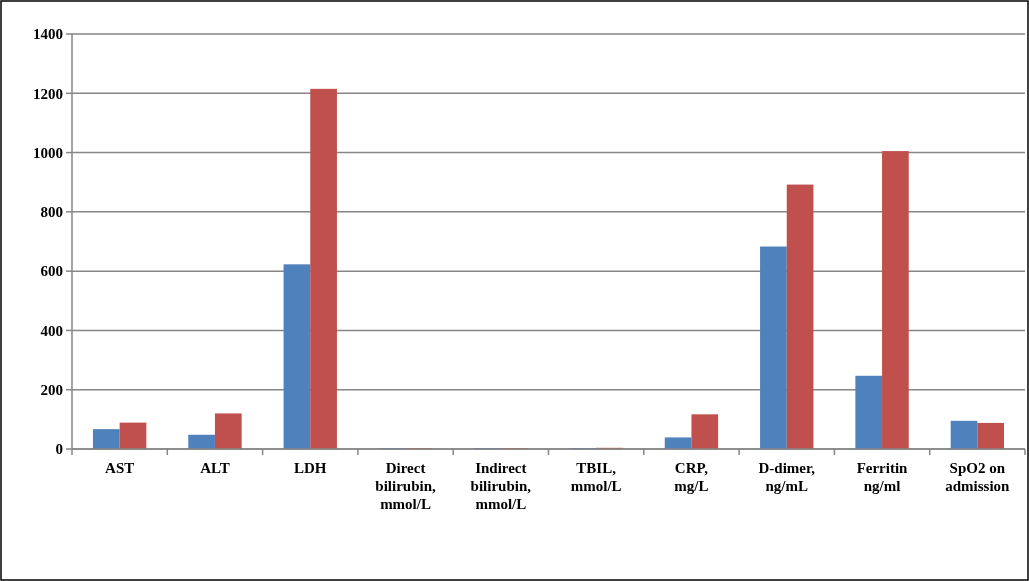  I want to click on y-tick-label: 400, so click(51, 330).